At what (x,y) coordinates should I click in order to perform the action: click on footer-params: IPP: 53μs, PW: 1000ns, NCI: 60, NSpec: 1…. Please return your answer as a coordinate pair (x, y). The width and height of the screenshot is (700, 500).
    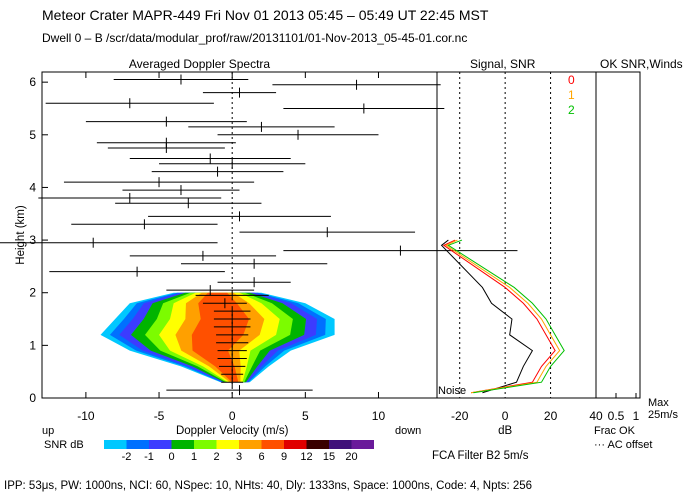
    Looking at the image, I should click on (268, 486).